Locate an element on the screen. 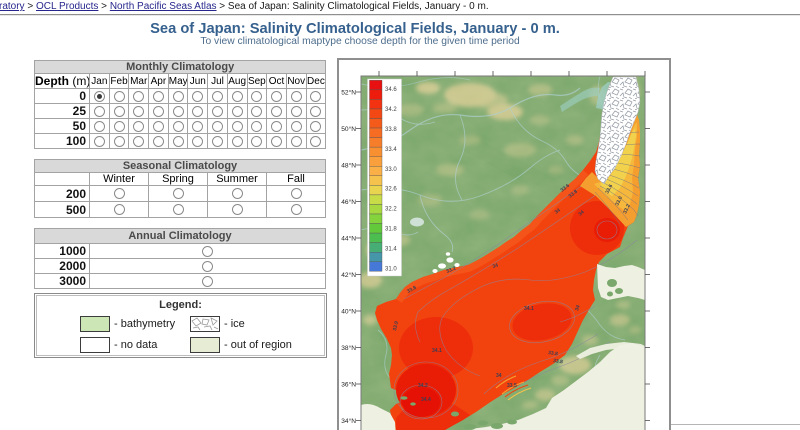 The image size is (800, 430). svg-text: 31.0 is located at coordinates (391, 269).